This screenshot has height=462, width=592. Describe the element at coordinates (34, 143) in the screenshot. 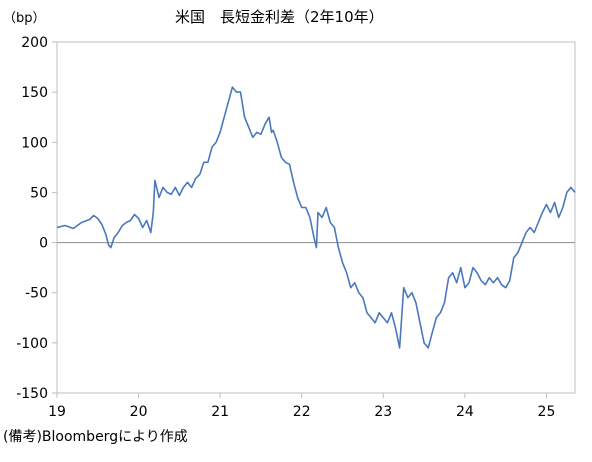

I see `y-tick-label: 100` at that location.